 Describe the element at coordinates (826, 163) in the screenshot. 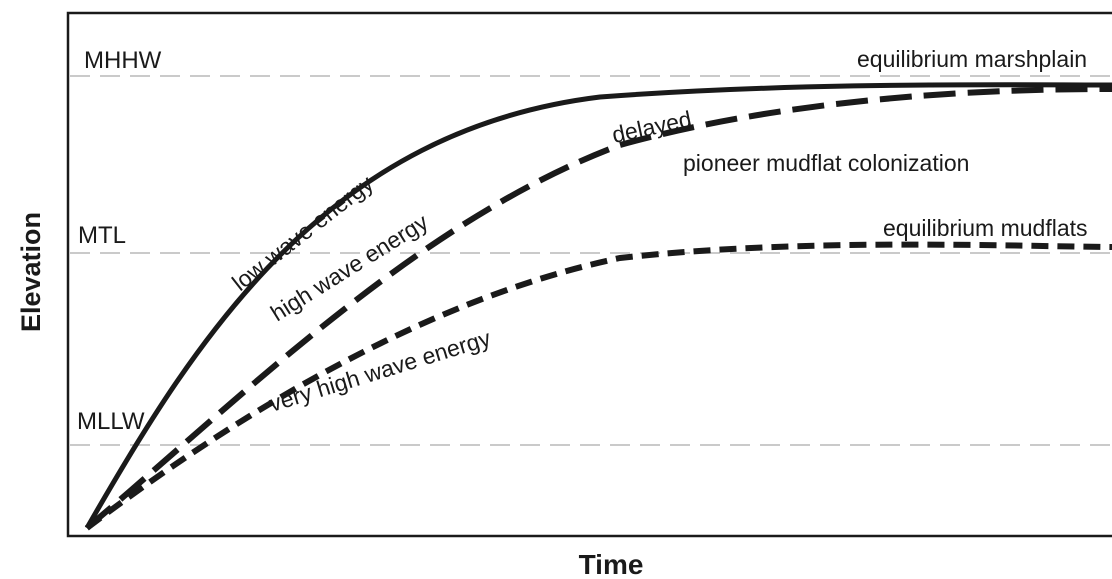

I see `pioneer-mudflat-colonization-annotation: pioneer mudflat colonization` at that location.